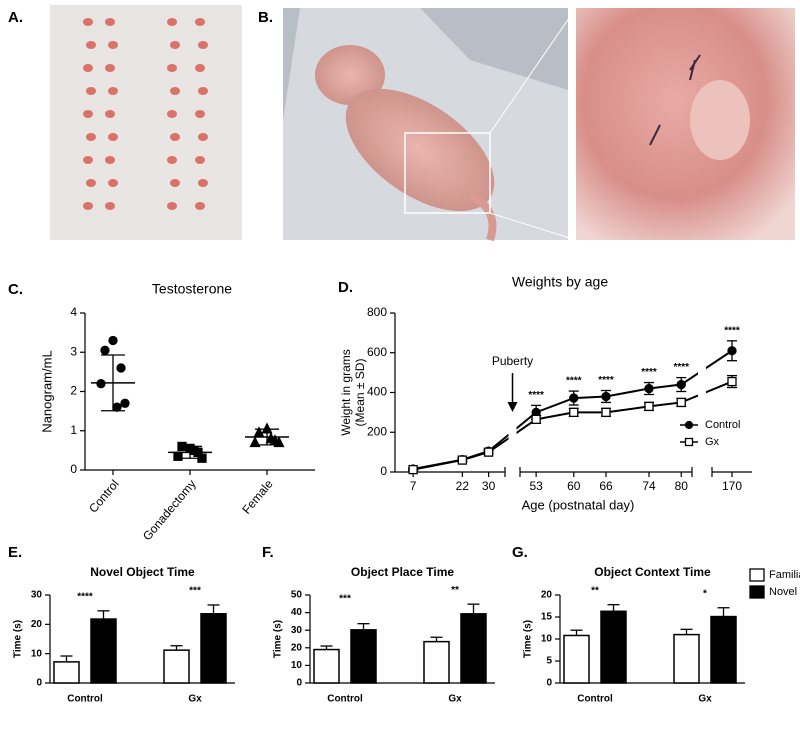  I want to click on legend-label: Familiar, so click(784, 575).